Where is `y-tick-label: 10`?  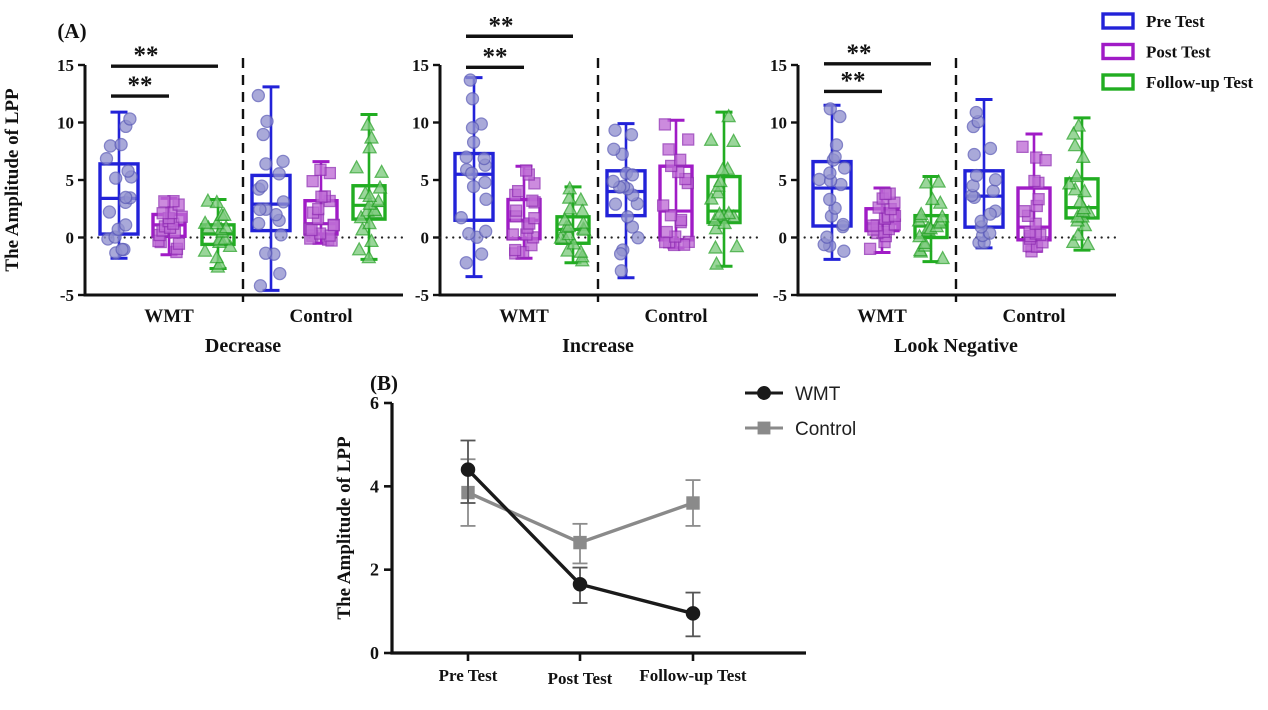 y-tick-label: 10 is located at coordinates (778, 123).